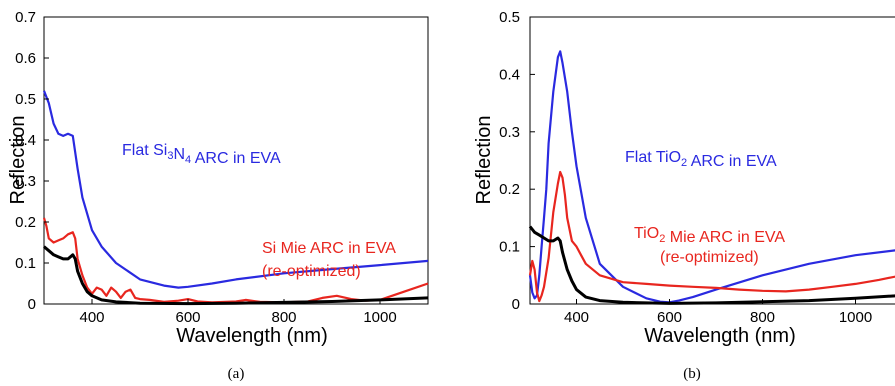  I want to click on y-tick-label: 0.6, so click(25, 58).